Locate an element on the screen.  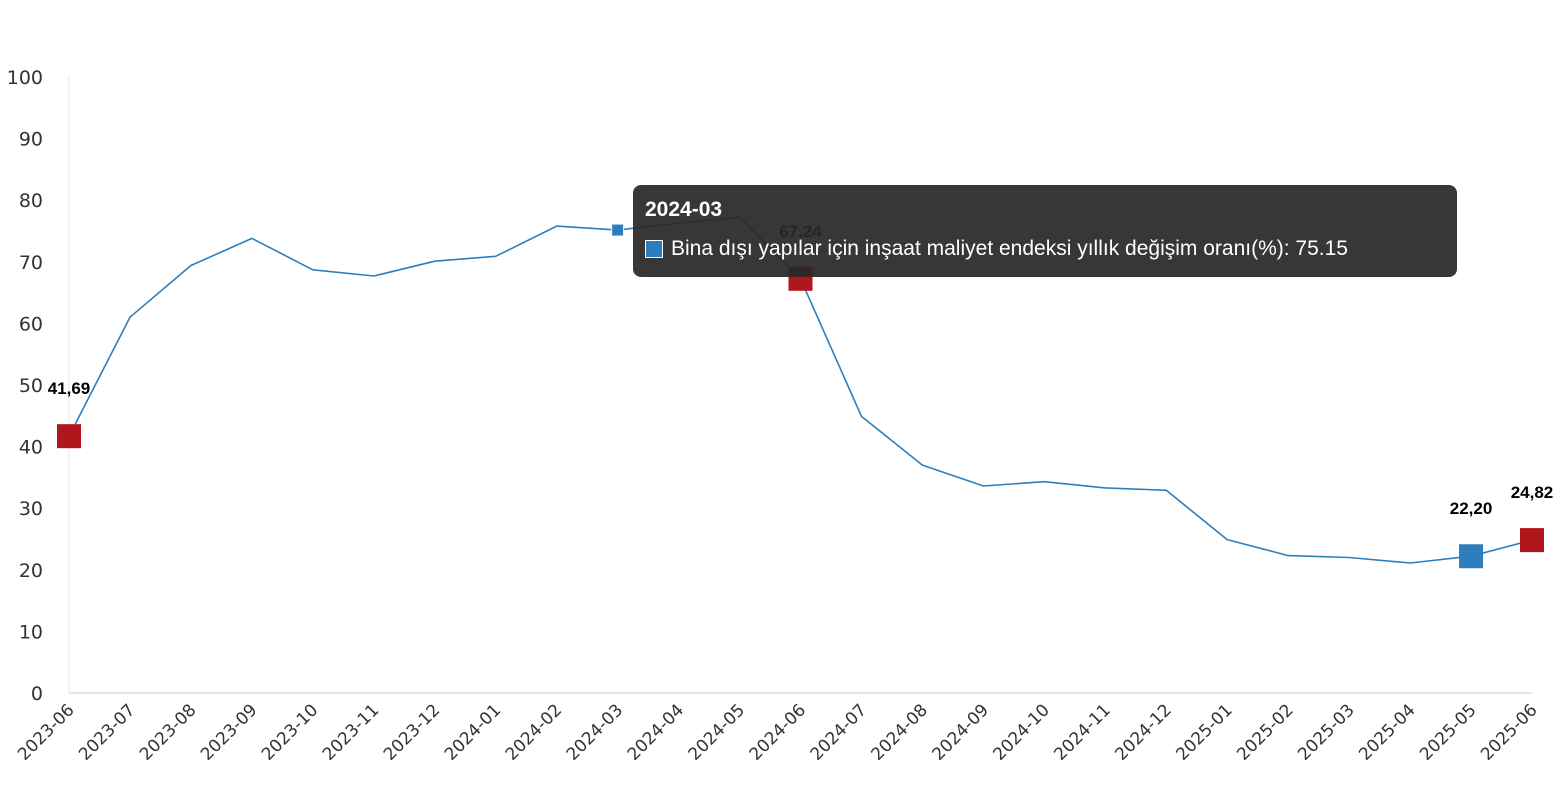
x-tick-label: 2025-01 is located at coordinates (1204, 732).